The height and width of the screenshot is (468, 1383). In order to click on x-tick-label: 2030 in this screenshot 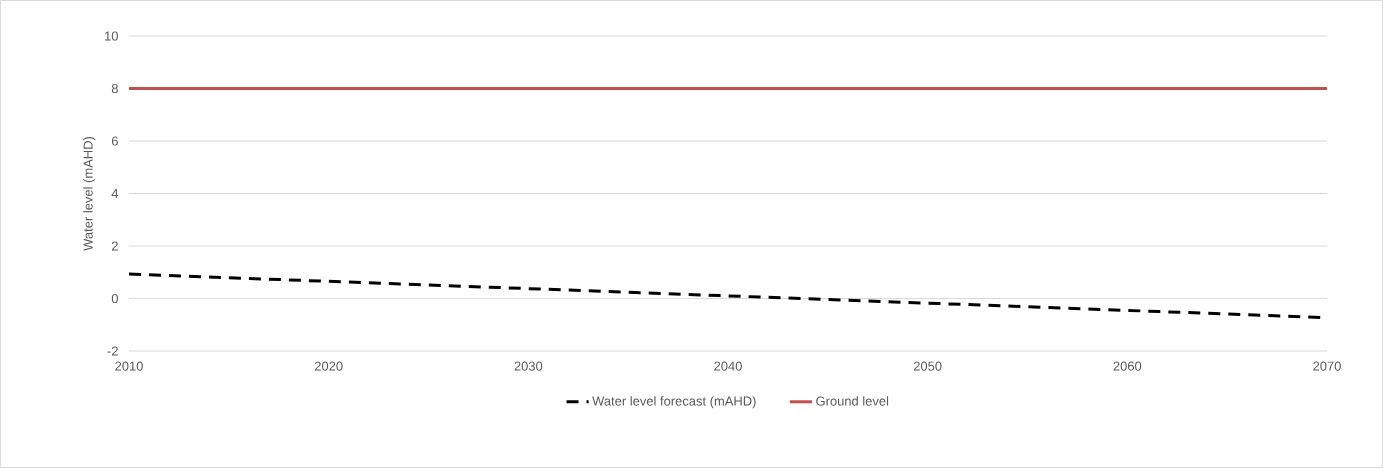, I will do `click(528, 366)`.